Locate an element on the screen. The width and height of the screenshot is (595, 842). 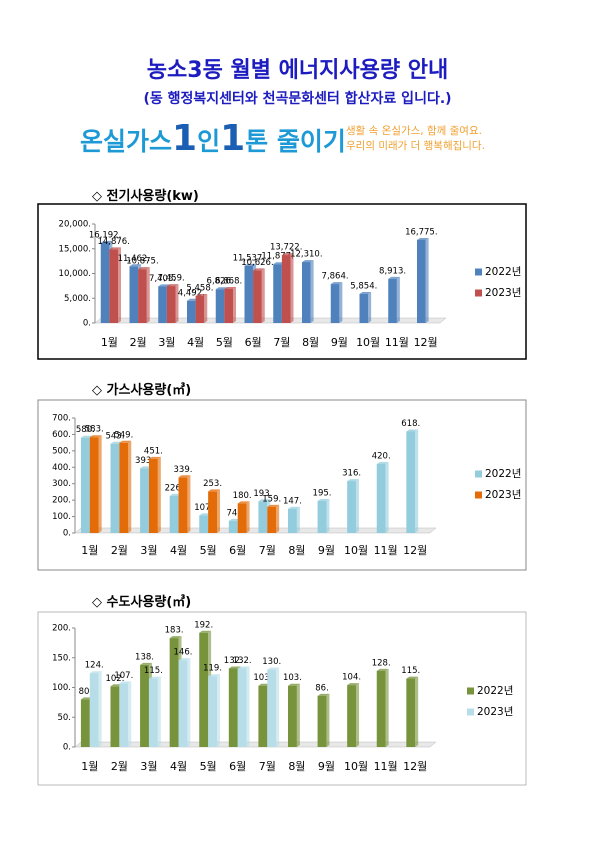
x-tick-label: 2월 is located at coordinates (119, 550).